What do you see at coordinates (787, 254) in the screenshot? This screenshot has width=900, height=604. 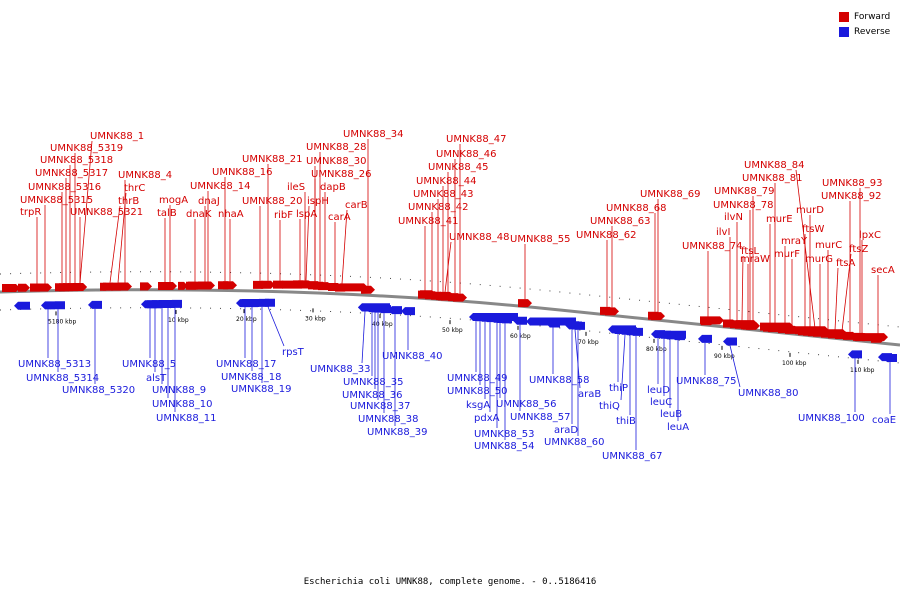 I see `forward-gene-label: murF` at bounding box center [787, 254].